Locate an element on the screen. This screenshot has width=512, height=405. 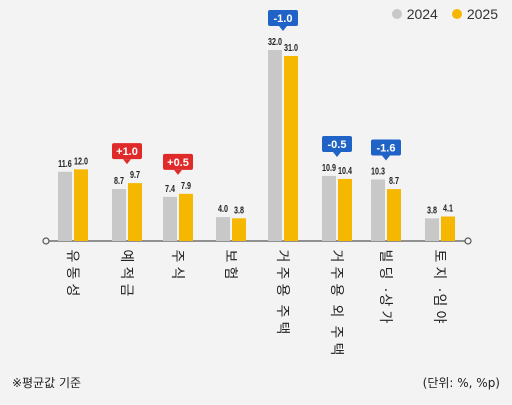
category-label-7-char-2: · is located at coordinates (439, 290).